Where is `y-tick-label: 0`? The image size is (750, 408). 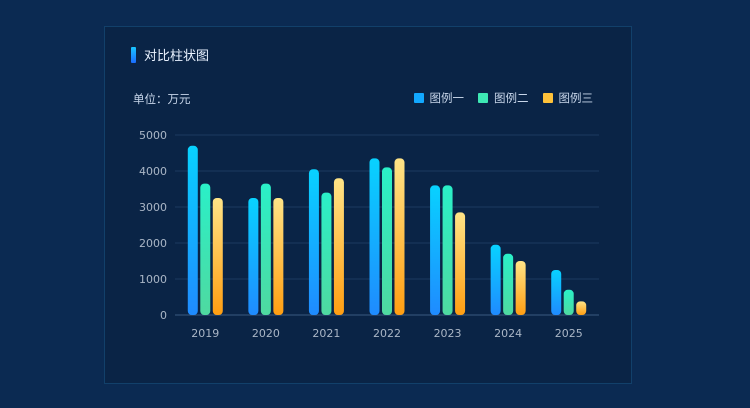 y-tick-label: 0 is located at coordinates (163, 315).